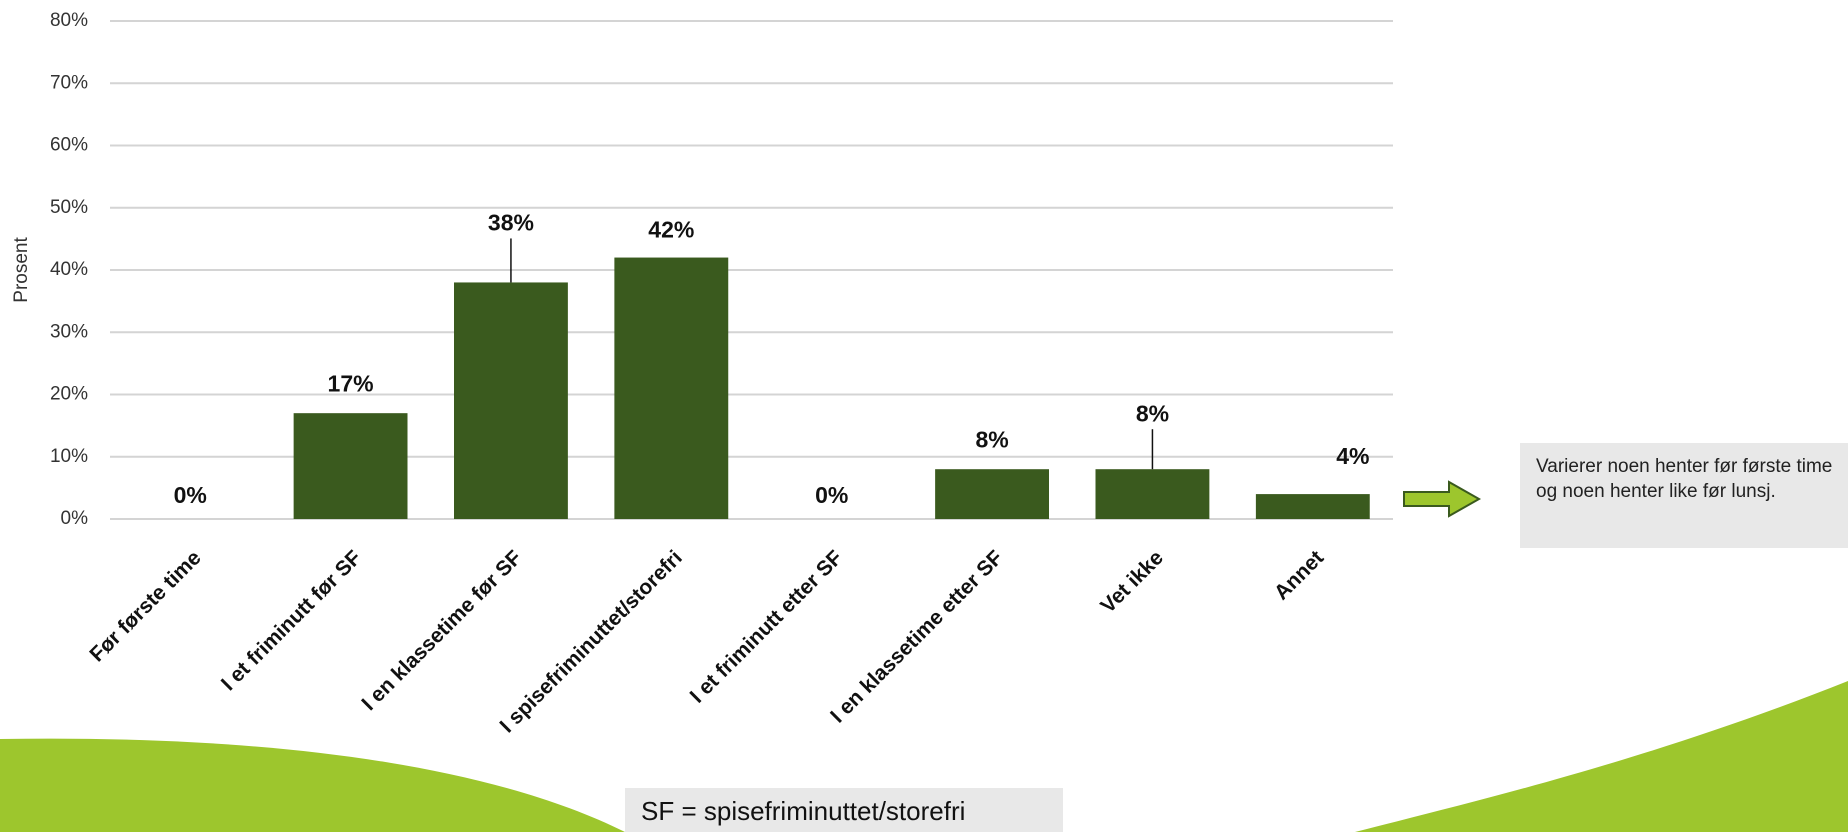 Image resolution: width=1848 pixels, height=832 pixels. I want to click on value-label: 17%, so click(351, 383).